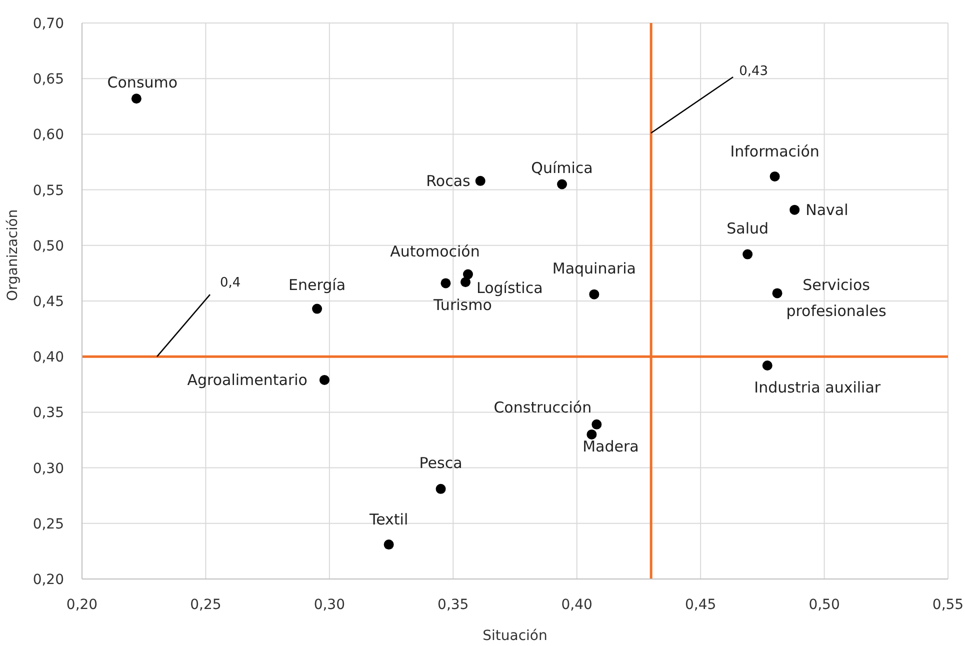 Image resolution: width=965 pixels, height=646 pixels. What do you see at coordinates (48, 246) in the screenshot?
I see `y-tick-label: 0,50` at bounding box center [48, 246].